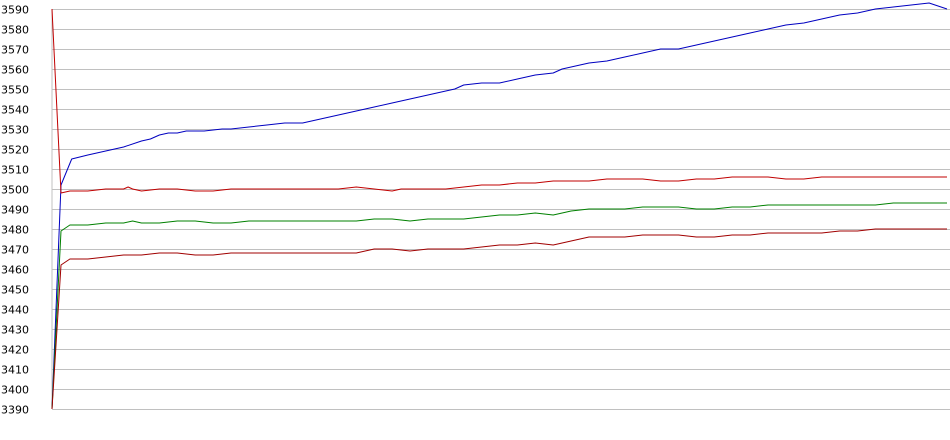 Image resolution: width=950 pixels, height=440 pixels. I want to click on y-tick-label: 3430, so click(15, 330).